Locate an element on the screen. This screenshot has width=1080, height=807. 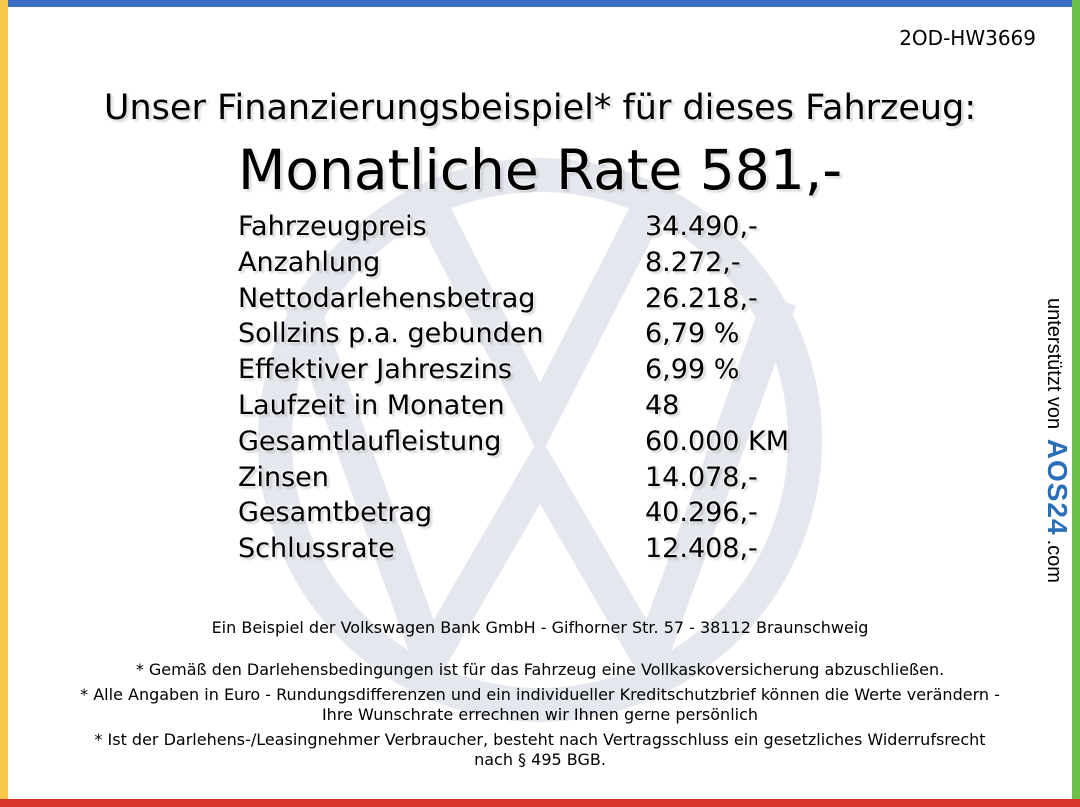
sidebar-brand: AOS24 is located at coordinates (1057, 487).